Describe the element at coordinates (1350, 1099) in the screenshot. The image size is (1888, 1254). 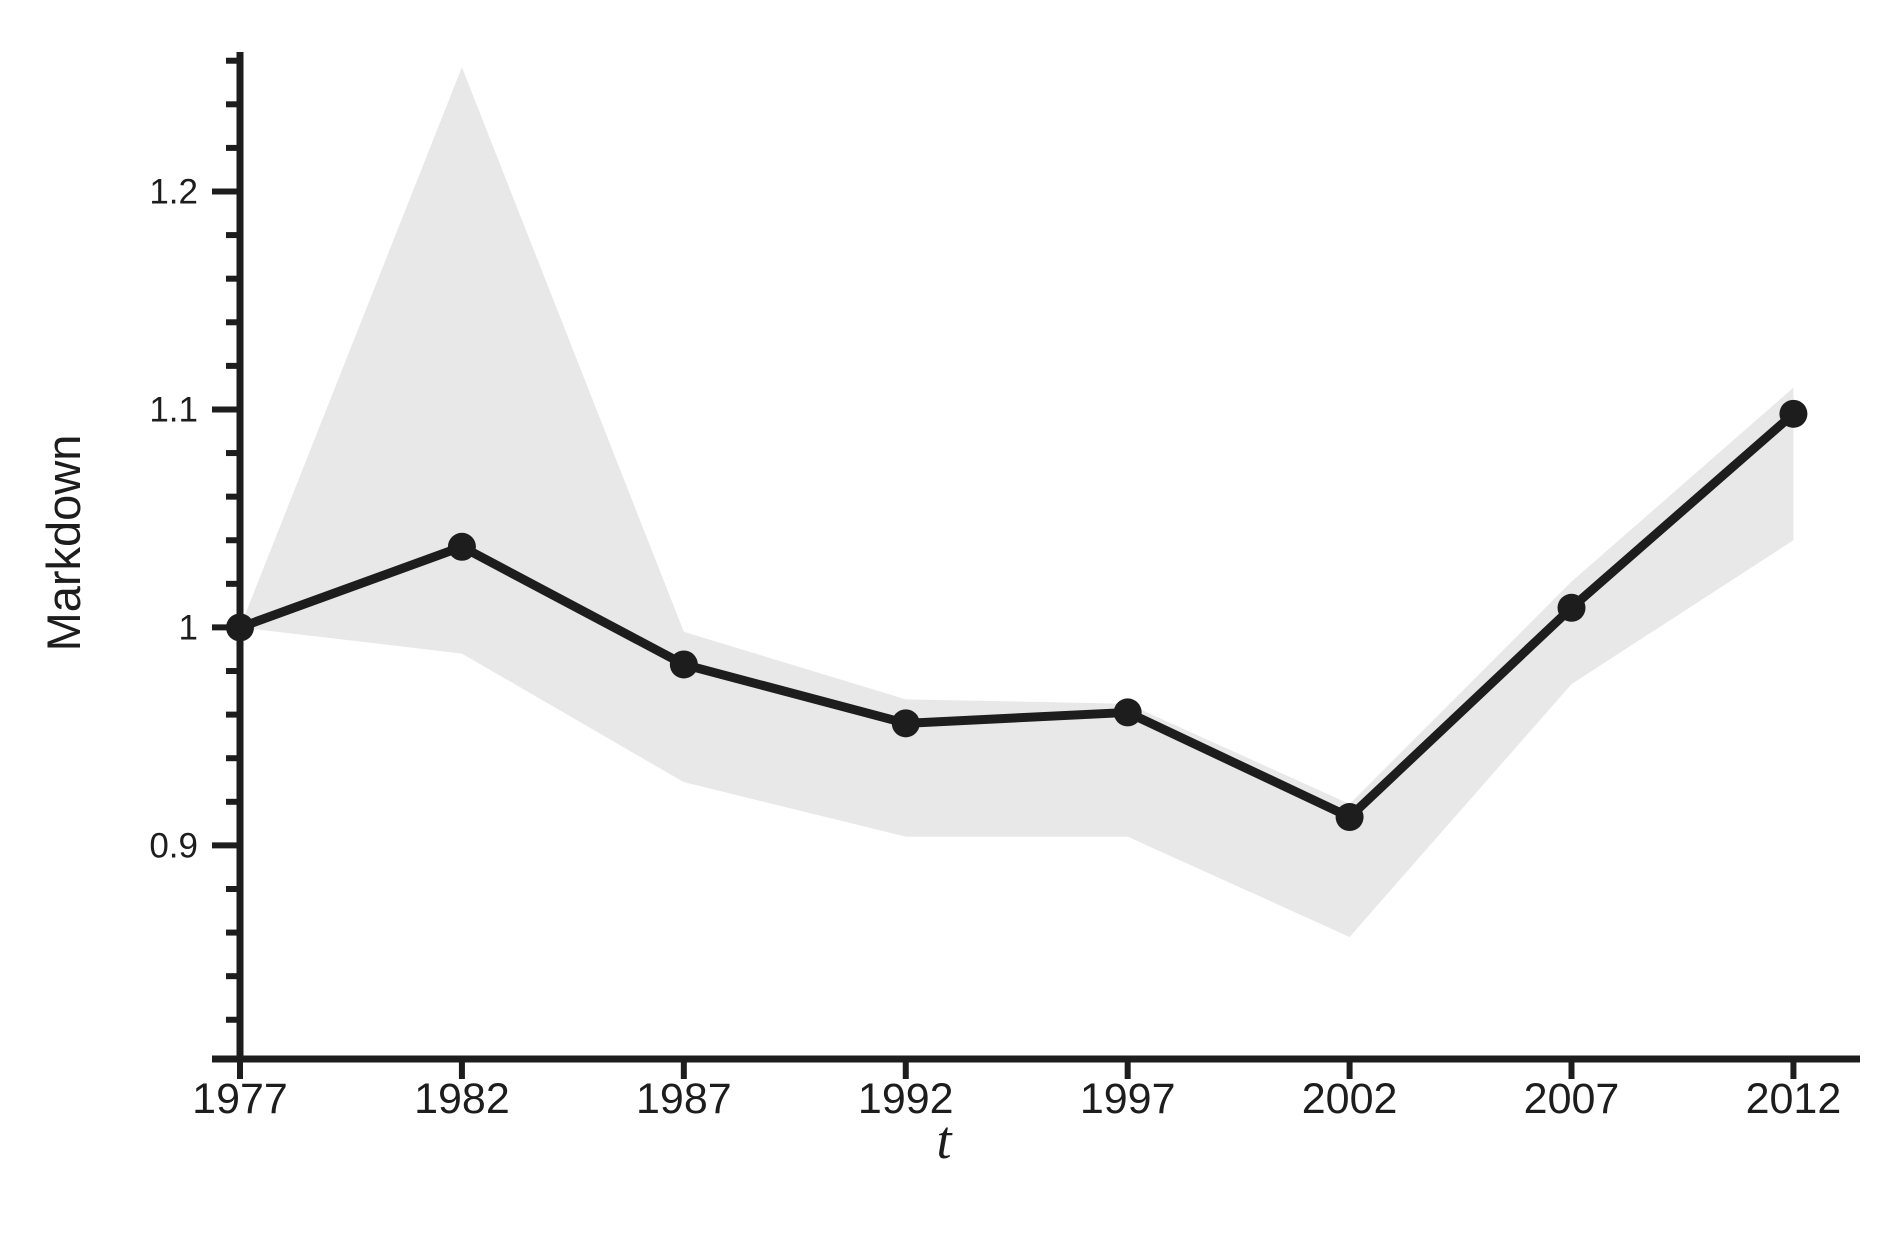
I see `x-tick-label: 2002` at that location.